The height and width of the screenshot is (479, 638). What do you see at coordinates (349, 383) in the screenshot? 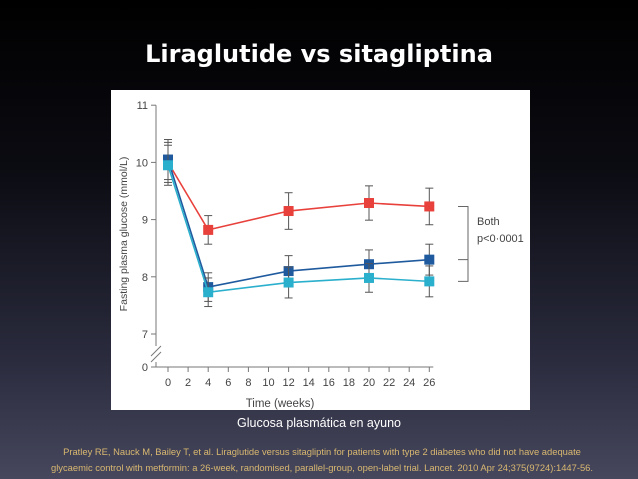
I see `x-tick-label: 18` at bounding box center [349, 383].